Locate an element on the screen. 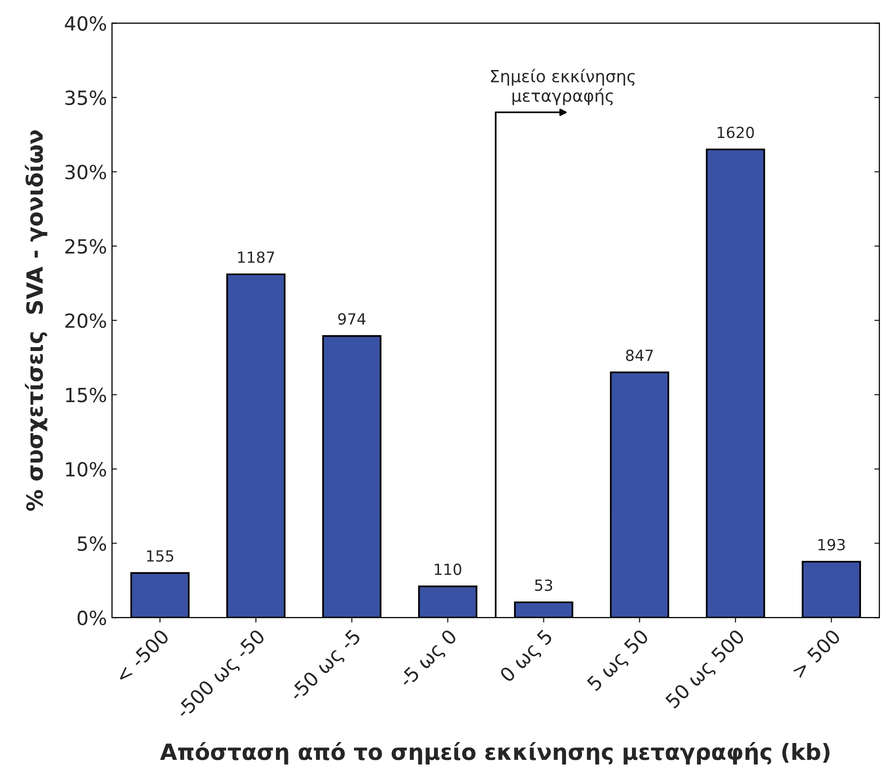  x-tick-label: 50 ως 500 is located at coordinates (706, 670).